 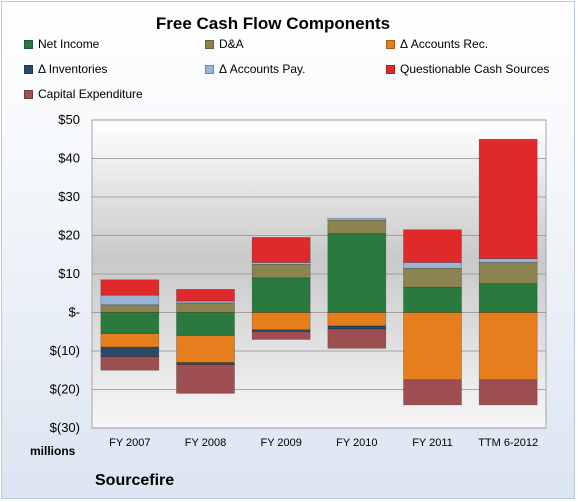 I want to click on legend-item: Δ Accounts Pay., so click(x=255, y=69).